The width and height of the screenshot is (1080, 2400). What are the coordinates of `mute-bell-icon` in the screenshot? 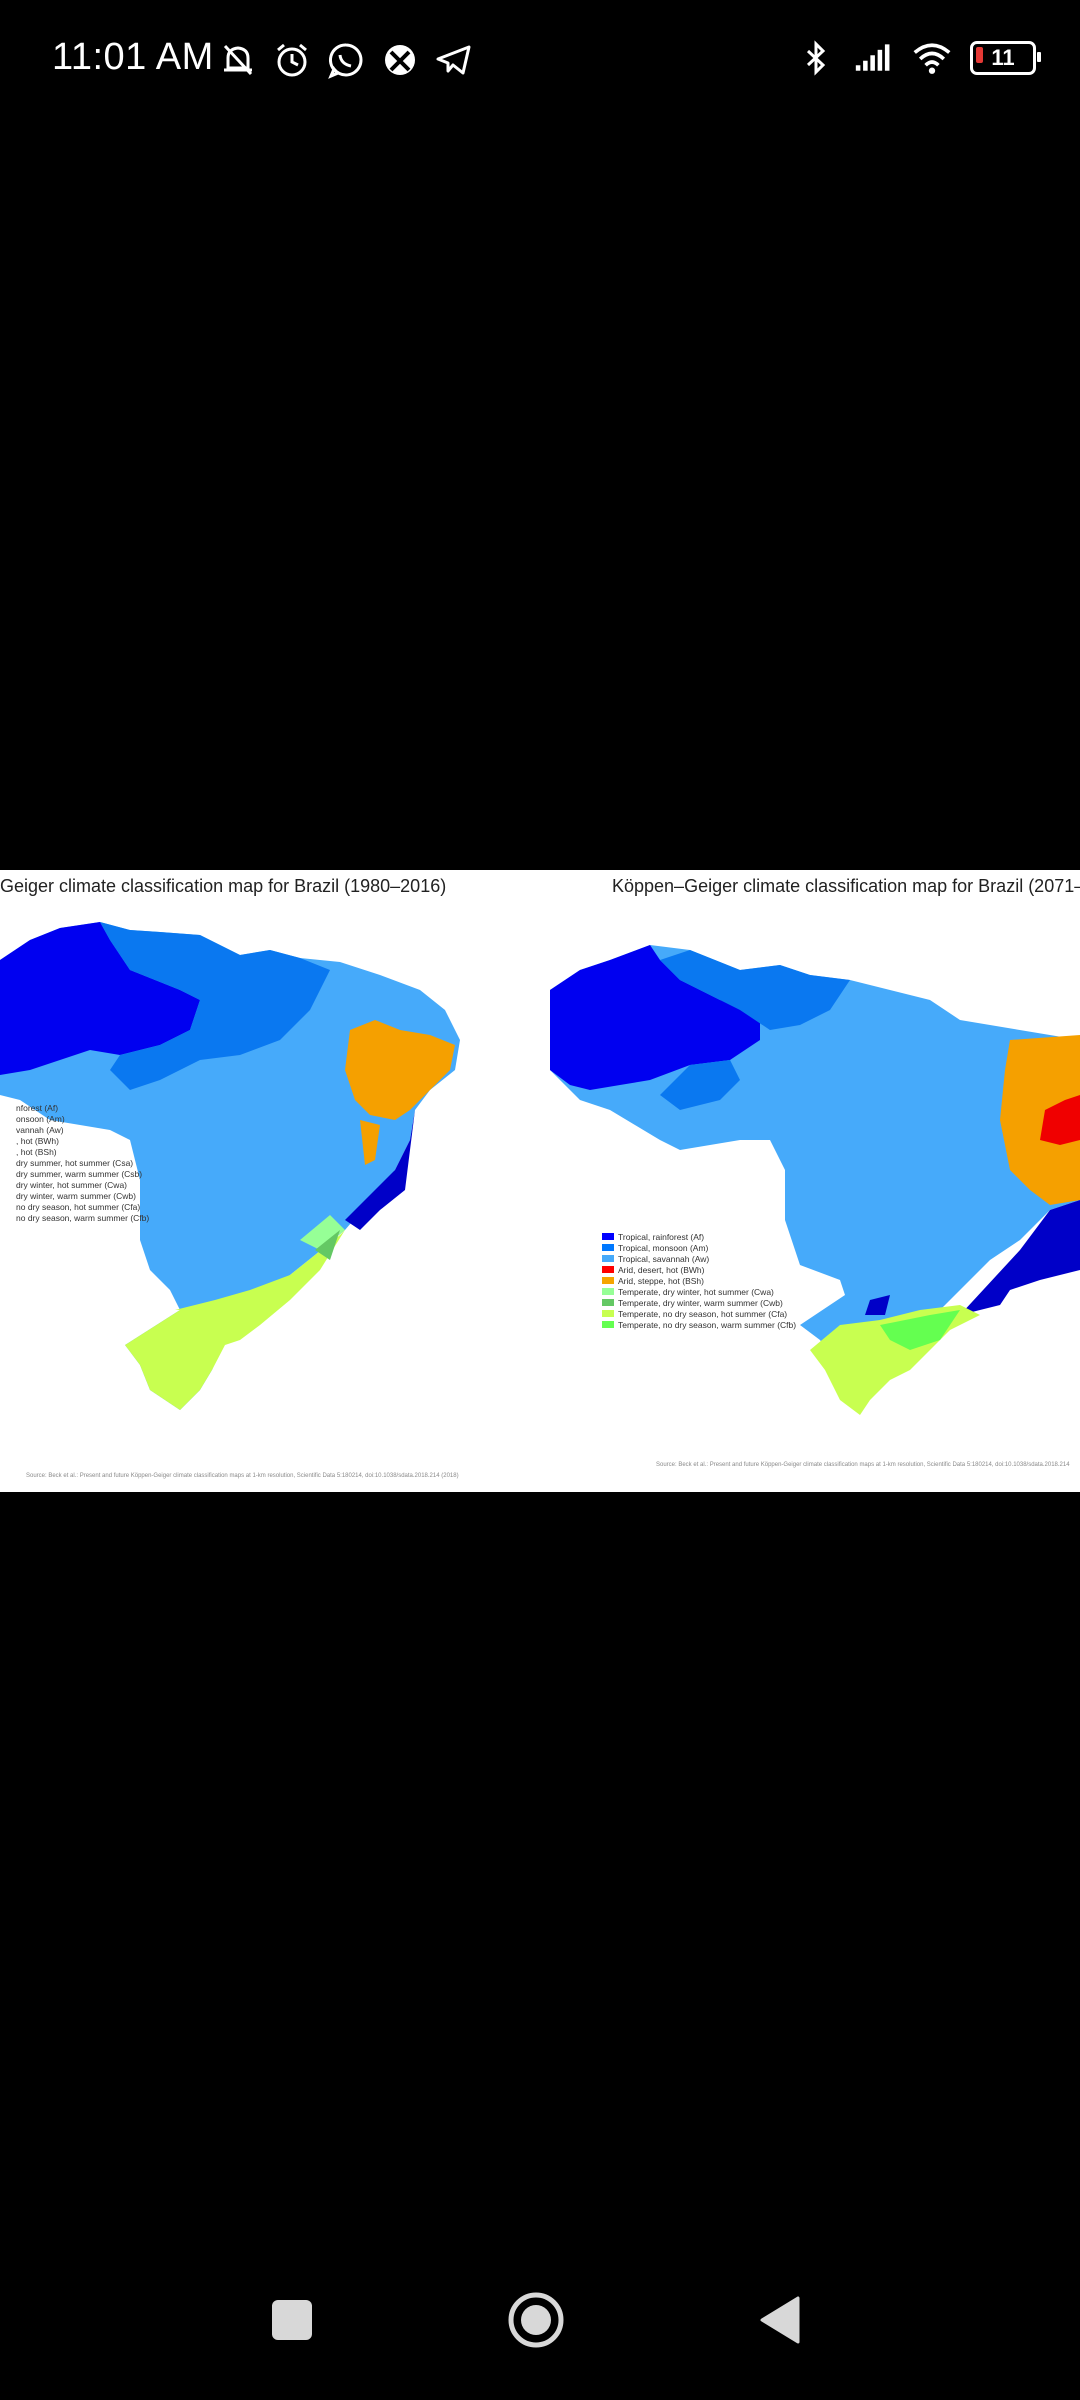 It's located at (238, 60).